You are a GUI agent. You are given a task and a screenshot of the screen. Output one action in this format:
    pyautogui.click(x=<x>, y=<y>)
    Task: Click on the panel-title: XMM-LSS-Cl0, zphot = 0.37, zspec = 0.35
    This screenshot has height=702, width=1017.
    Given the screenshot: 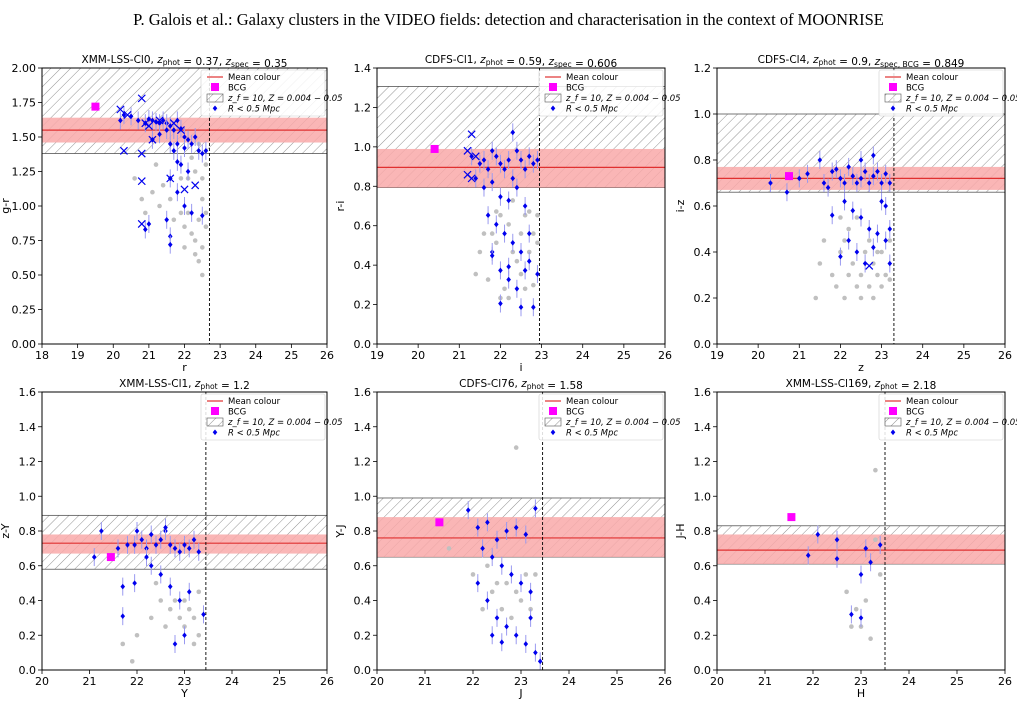 What is the action you would take?
    pyautogui.click(x=185, y=62)
    